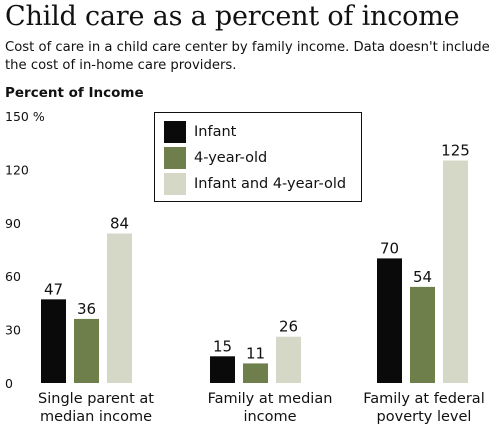  I want to click on legend-label-four-year-old: 4-year-old, so click(231, 158).